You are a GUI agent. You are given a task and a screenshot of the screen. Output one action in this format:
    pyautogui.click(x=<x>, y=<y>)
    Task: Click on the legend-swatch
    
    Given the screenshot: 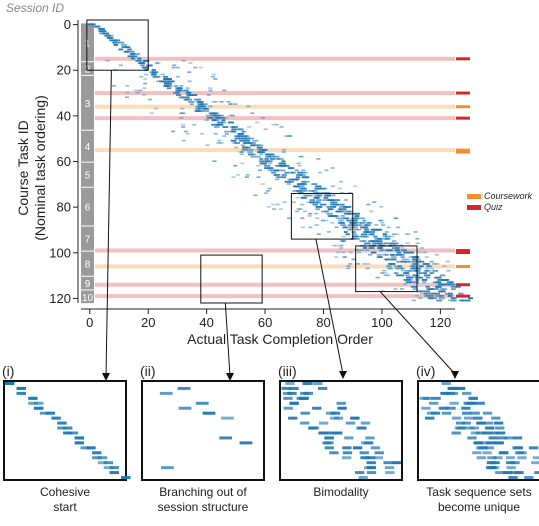 What is the action you would take?
    pyautogui.click(x=474, y=207)
    